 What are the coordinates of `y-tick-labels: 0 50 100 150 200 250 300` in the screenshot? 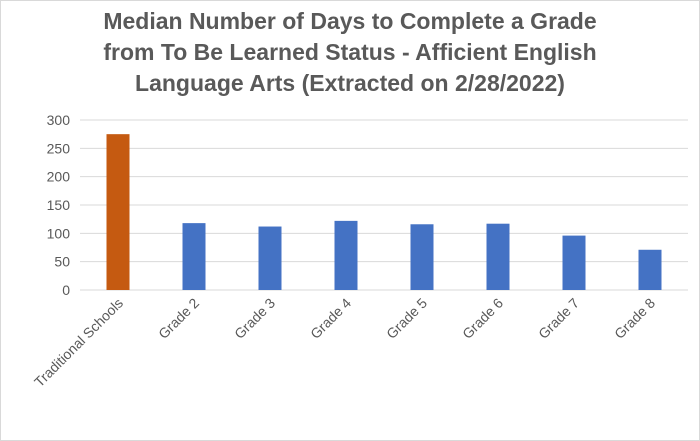 It's located at (59, 205).